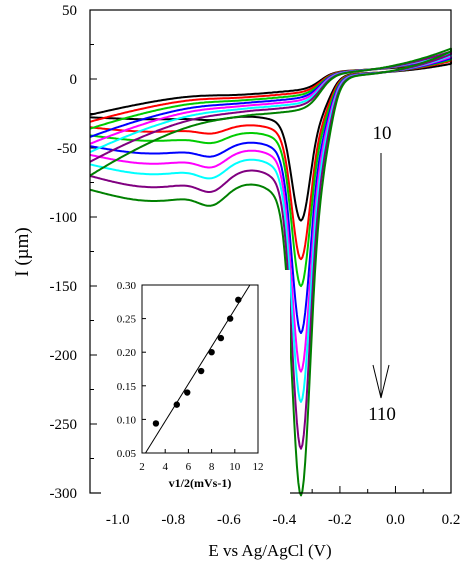 This screenshot has width=463, height=571. What do you see at coordinates (127, 320) in the screenshot?
I see `inset-y-tick-label: 0.25` at bounding box center [127, 320].